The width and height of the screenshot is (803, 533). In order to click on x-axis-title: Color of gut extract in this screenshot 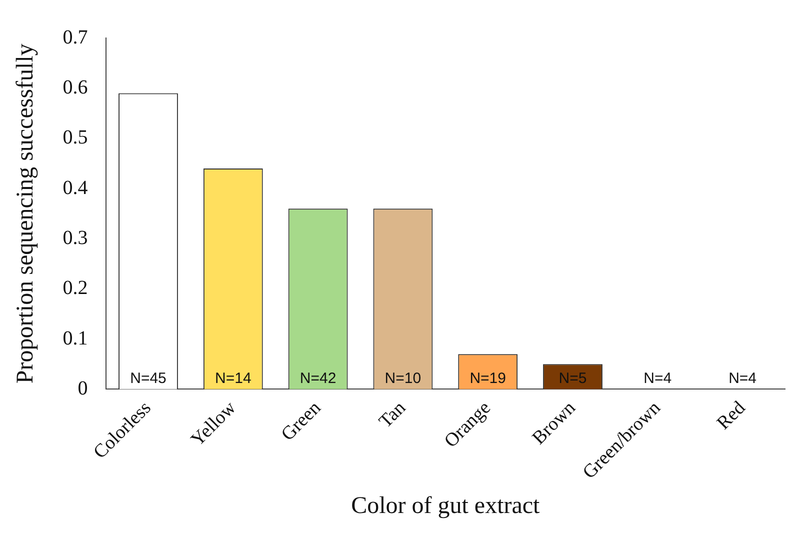, I will do `click(445, 505)`.